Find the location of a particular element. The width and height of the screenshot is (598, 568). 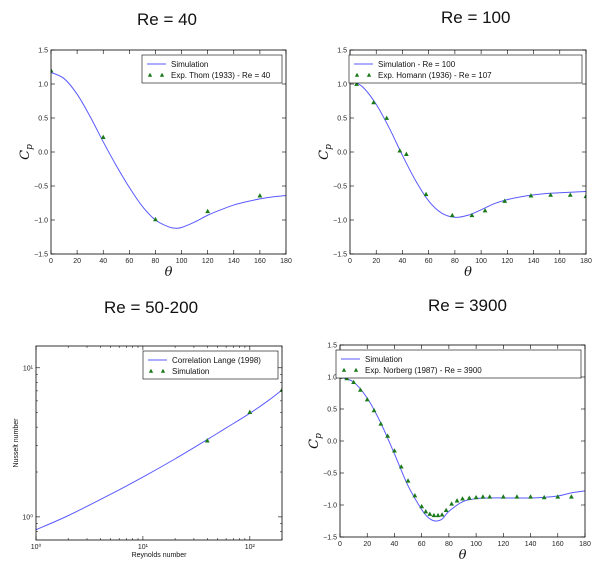

chart-0-yaxis-label: Cp is located at coordinates (26, 152).